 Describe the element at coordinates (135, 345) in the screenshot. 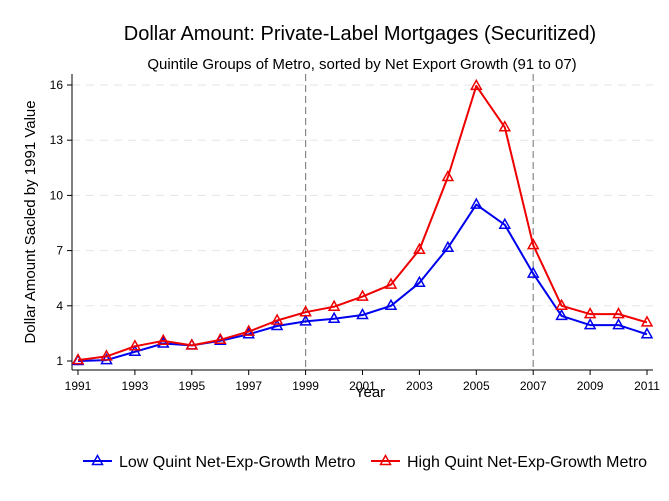

I see `data-point-1-1993` at that location.